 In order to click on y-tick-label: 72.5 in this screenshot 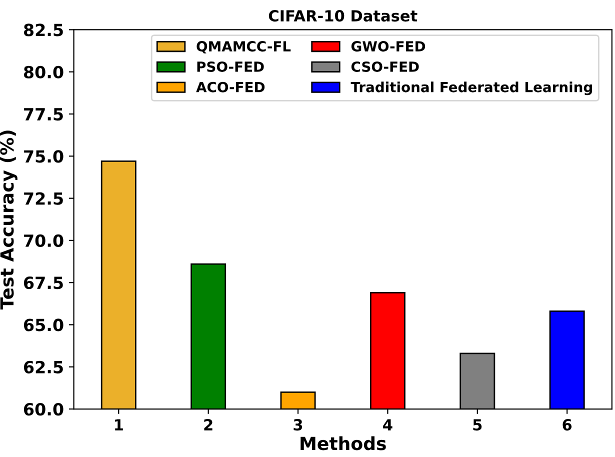, I will do `click(43, 198)`.